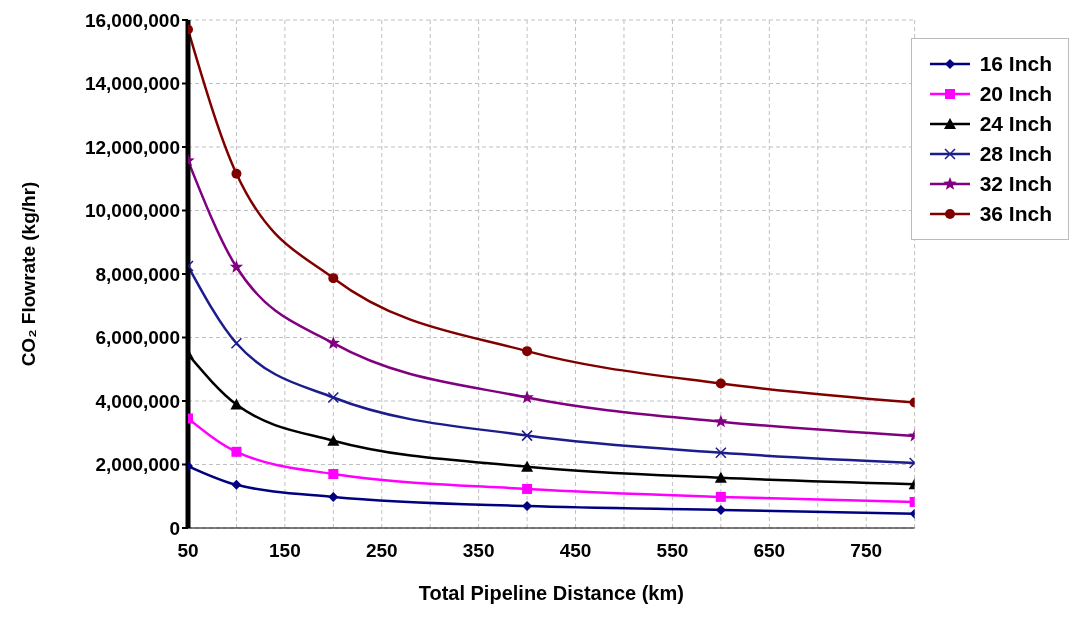  I want to click on legend-label: 24 Inch, so click(1015, 124).